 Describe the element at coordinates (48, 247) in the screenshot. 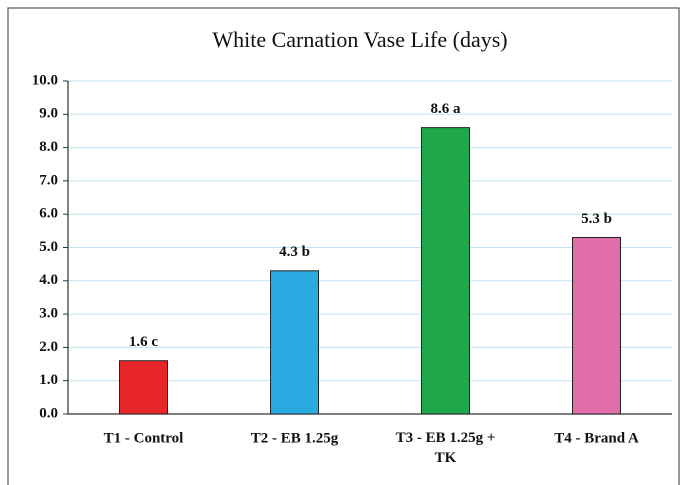

I see `y-tick-label: 5.0` at that location.